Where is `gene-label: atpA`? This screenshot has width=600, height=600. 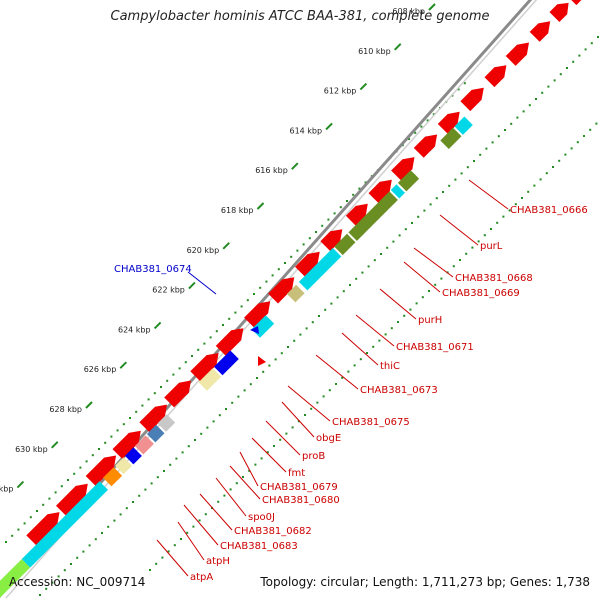
gene-label: atpA is located at coordinates (201, 577).